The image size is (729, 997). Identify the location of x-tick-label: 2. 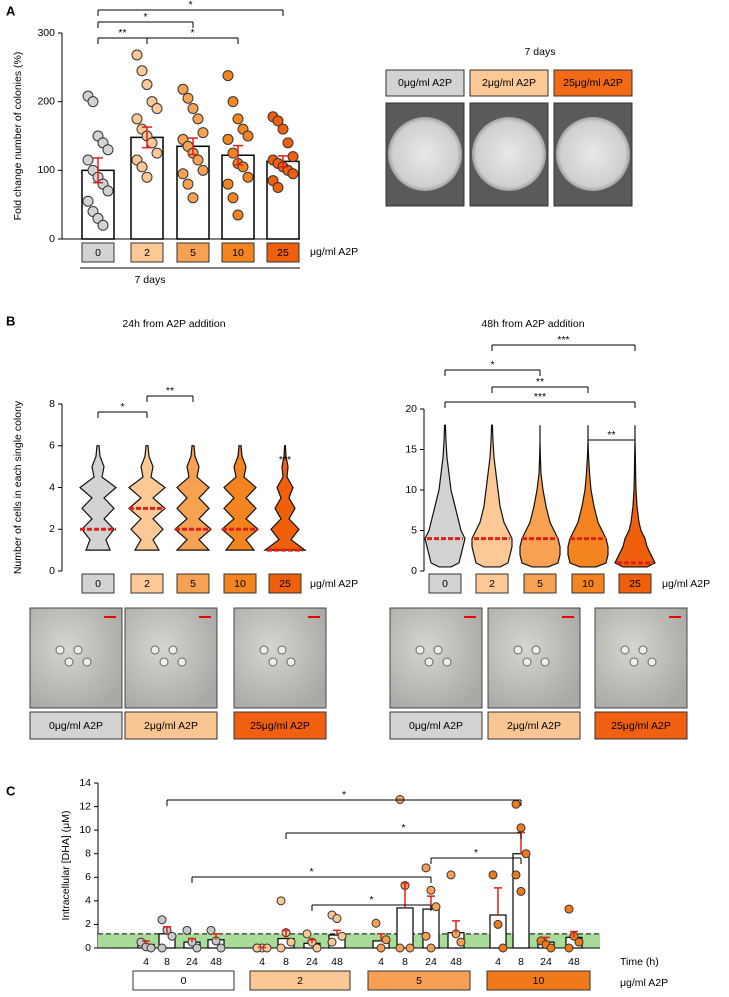
(147, 253).